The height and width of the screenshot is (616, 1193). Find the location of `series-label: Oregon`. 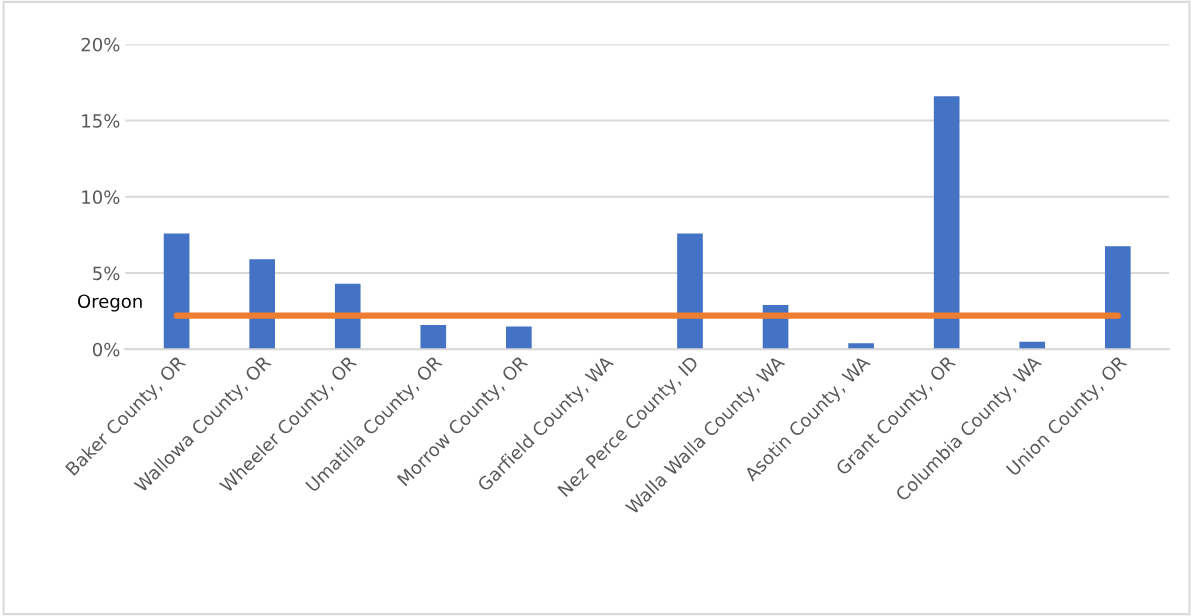

series-label: Oregon is located at coordinates (109, 303).